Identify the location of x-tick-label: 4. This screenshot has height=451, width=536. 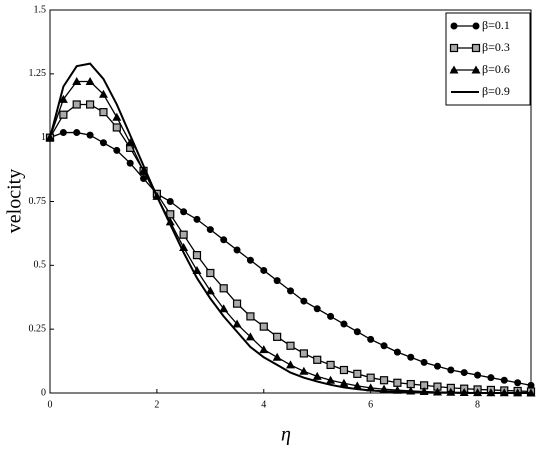
(263, 404).